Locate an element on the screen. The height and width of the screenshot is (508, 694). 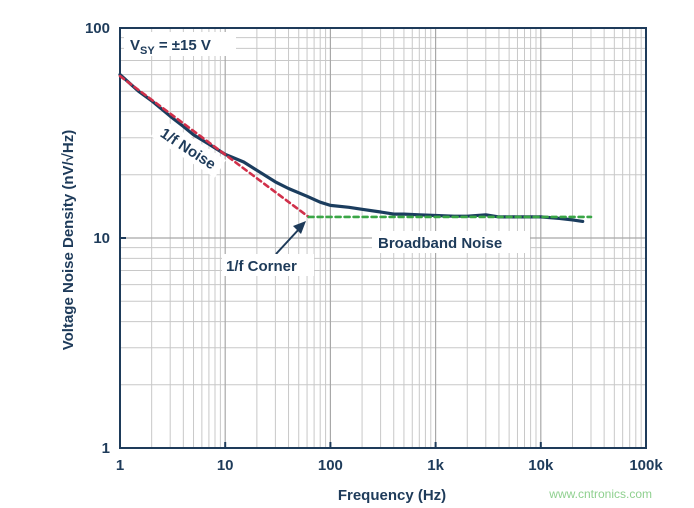
y-tick-label: 100 is located at coordinates (97, 28).